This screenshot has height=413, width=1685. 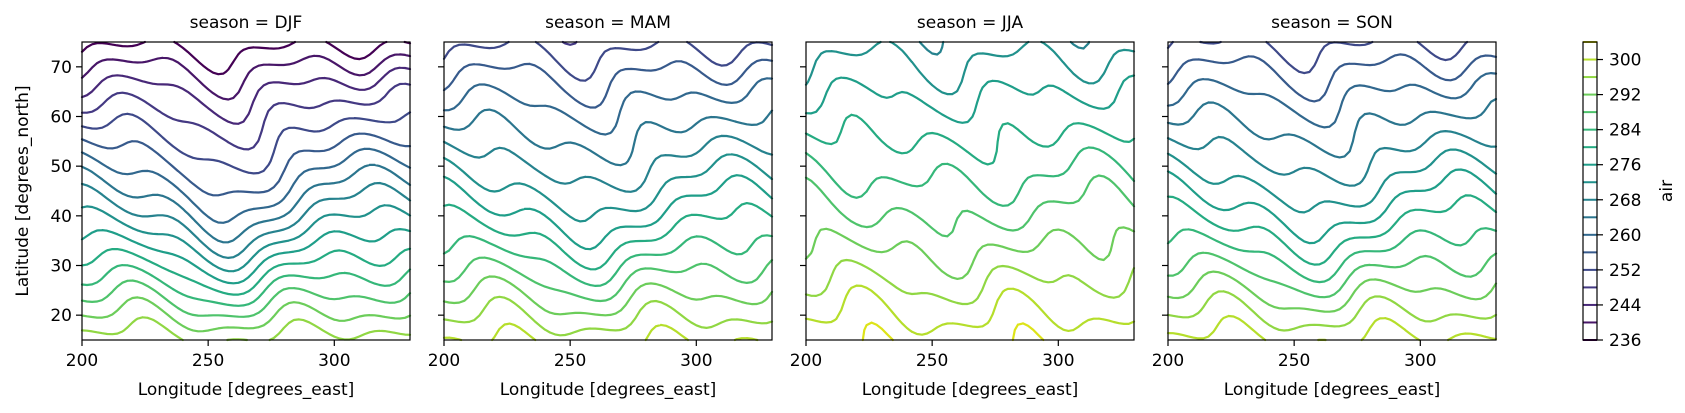 I want to click on colorbar-tick-label: 276, so click(x=1625, y=166).